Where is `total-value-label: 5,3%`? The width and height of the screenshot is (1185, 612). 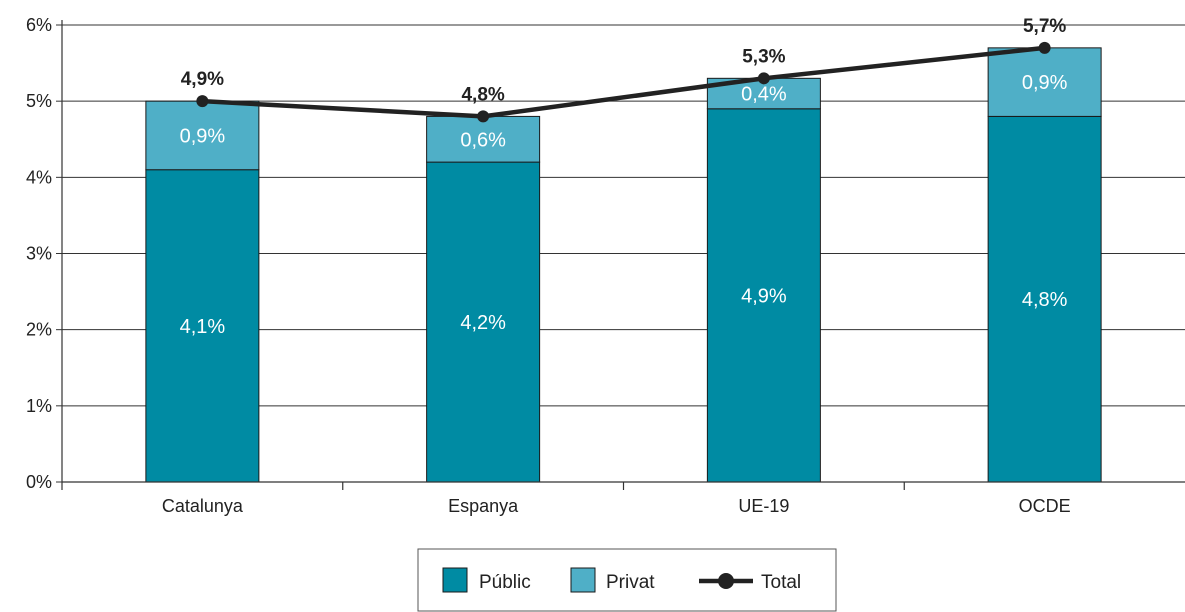 total-value-label: 5,3% is located at coordinates (763, 56).